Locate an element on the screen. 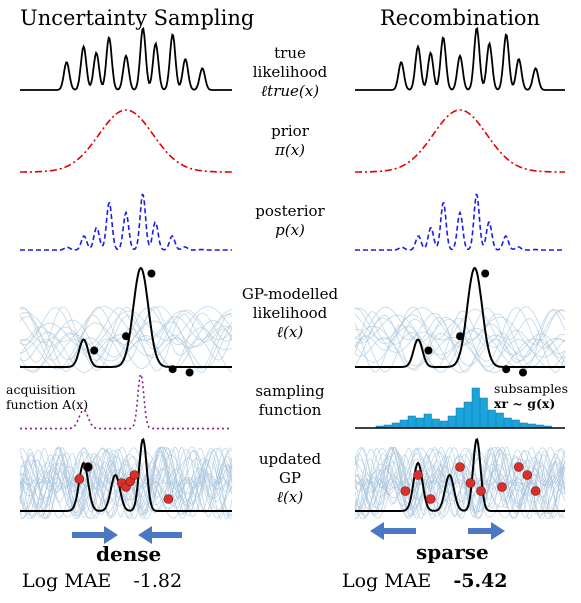 The height and width of the screenshot is (603, 581). subsamples-note-line: xr ~ g(x) is located at coordinates (525, 403).